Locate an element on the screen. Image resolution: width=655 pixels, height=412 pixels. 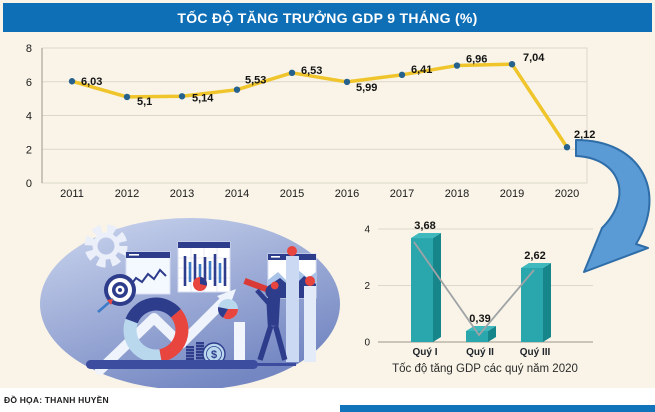
svg-text: 6,53 is located at coordinates (311, 71).